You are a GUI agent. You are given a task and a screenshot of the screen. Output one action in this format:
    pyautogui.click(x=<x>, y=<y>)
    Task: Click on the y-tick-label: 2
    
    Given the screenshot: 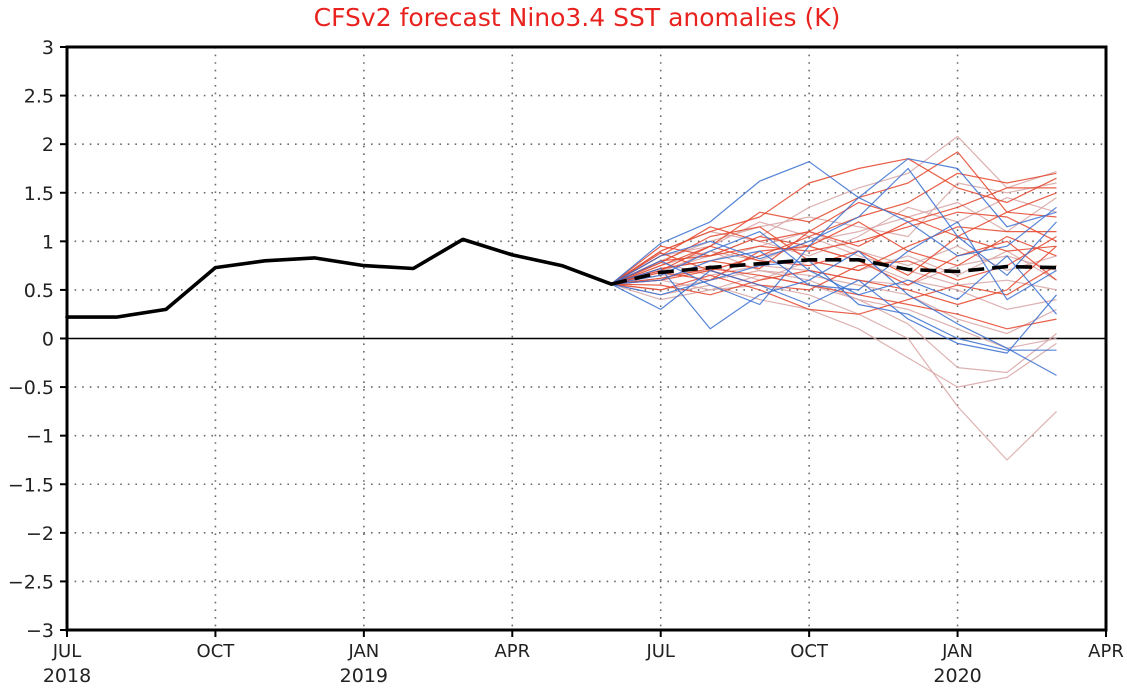 What is the action you would take?
    pyautogui.click(x=48, y=145)
    